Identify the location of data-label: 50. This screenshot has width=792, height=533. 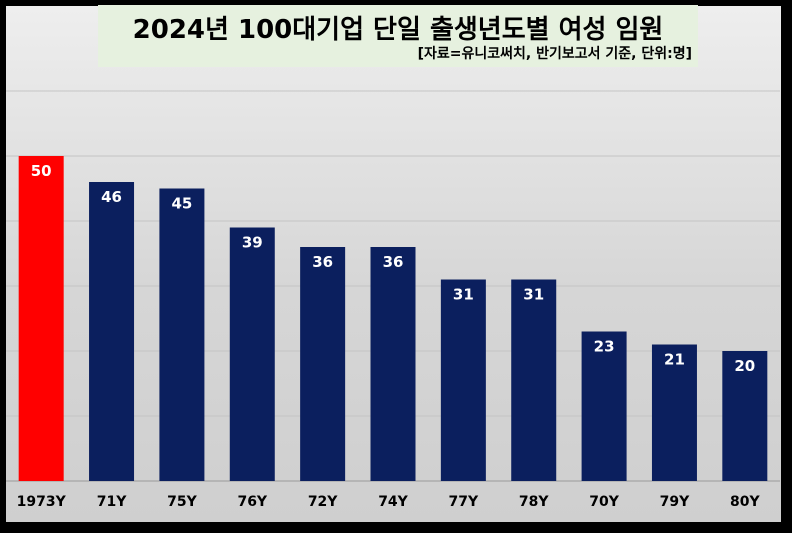
(41, 171).